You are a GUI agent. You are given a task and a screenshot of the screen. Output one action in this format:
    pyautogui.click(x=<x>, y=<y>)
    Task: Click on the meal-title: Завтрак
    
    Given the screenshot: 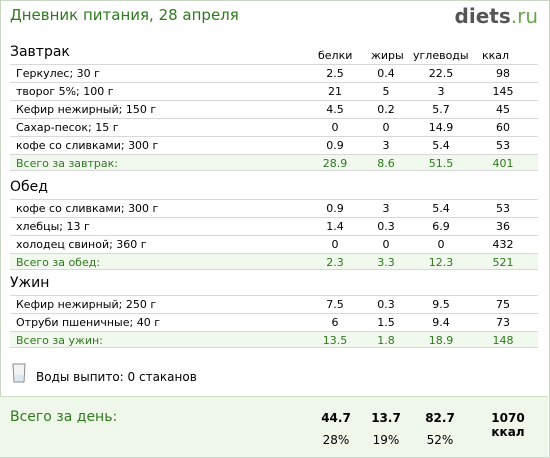 What is the action you would take?
    pyautogui.click(x=40, y=52)
    